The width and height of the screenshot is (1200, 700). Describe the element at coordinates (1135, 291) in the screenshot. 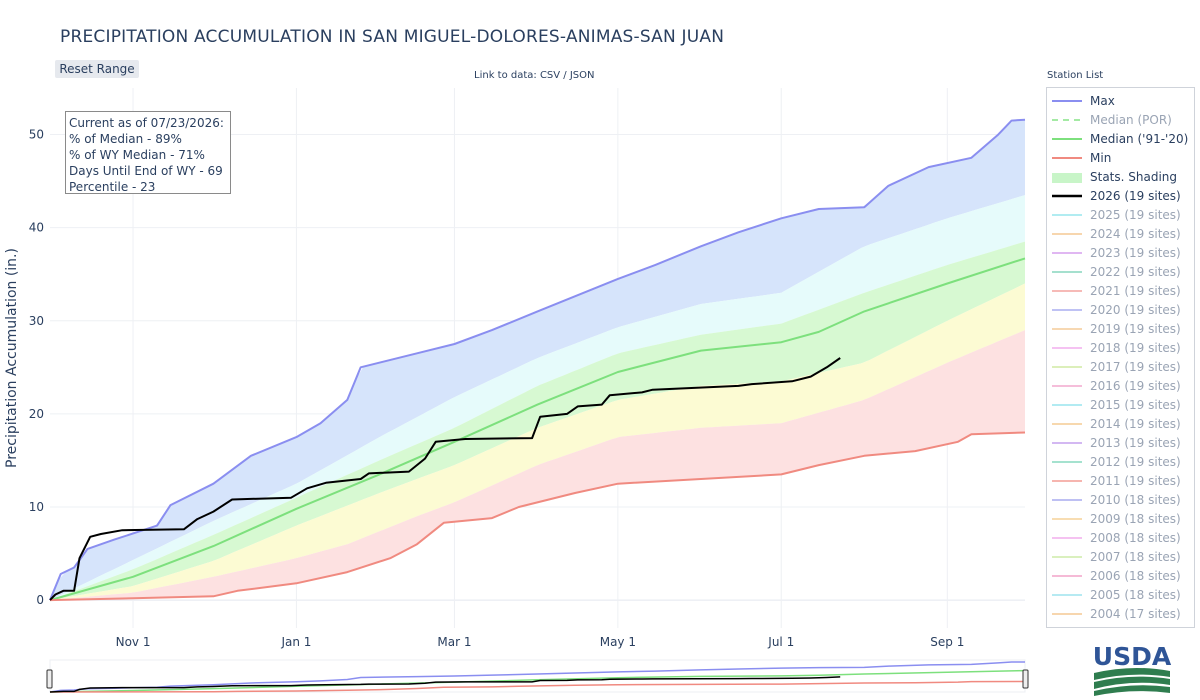

I see `legend-label: 2021 (19 sites)` at that location.